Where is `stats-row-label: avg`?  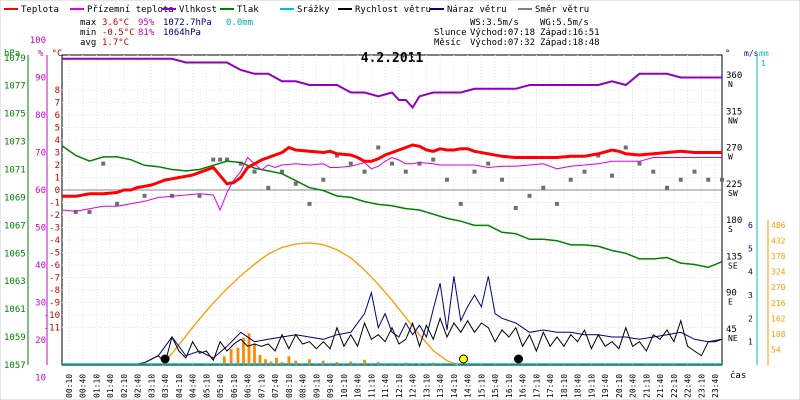
stats-row-label: avg is located at coordinates (88, 43).